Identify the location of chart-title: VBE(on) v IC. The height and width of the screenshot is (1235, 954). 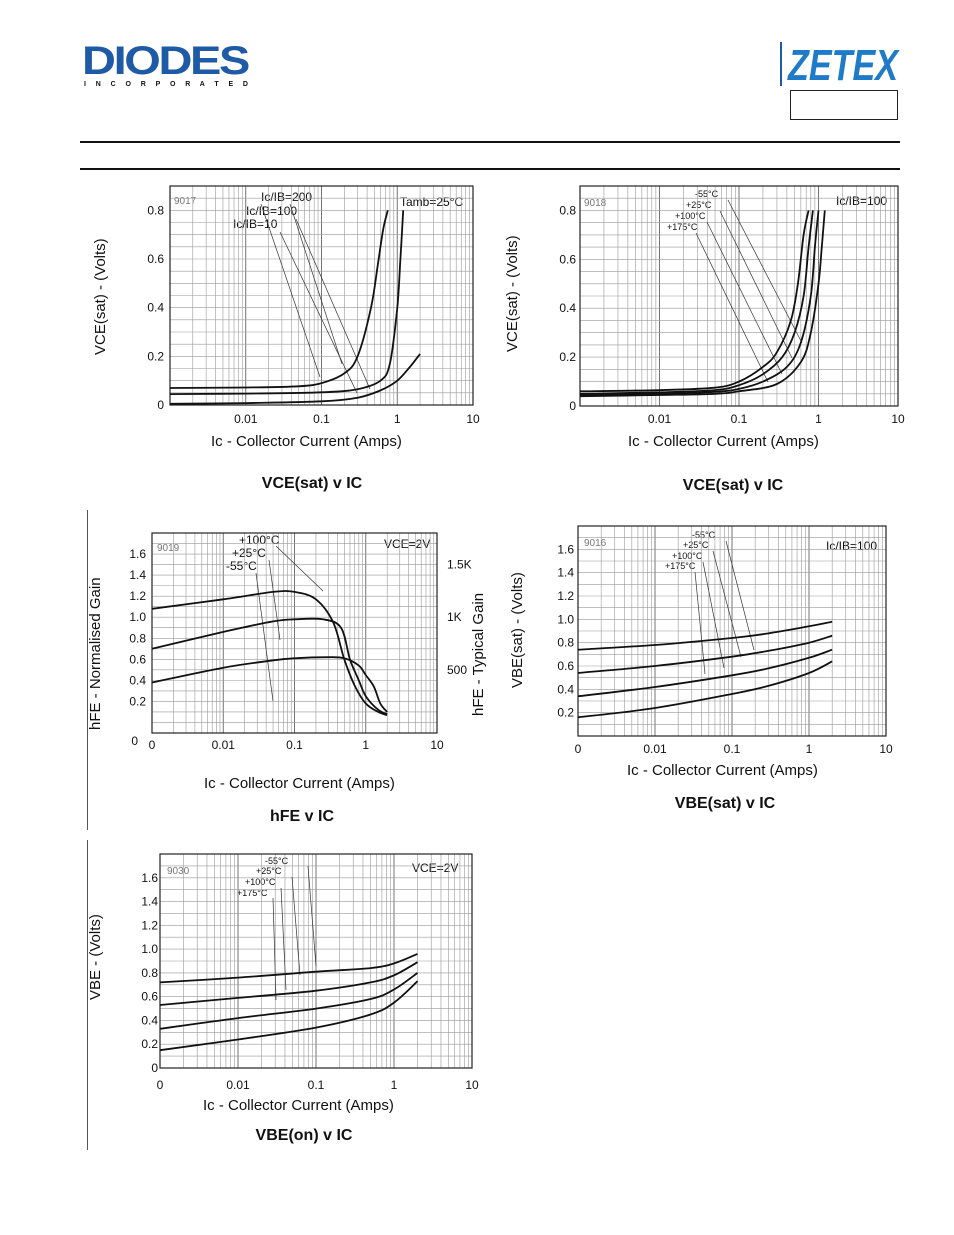
(304, 1135).